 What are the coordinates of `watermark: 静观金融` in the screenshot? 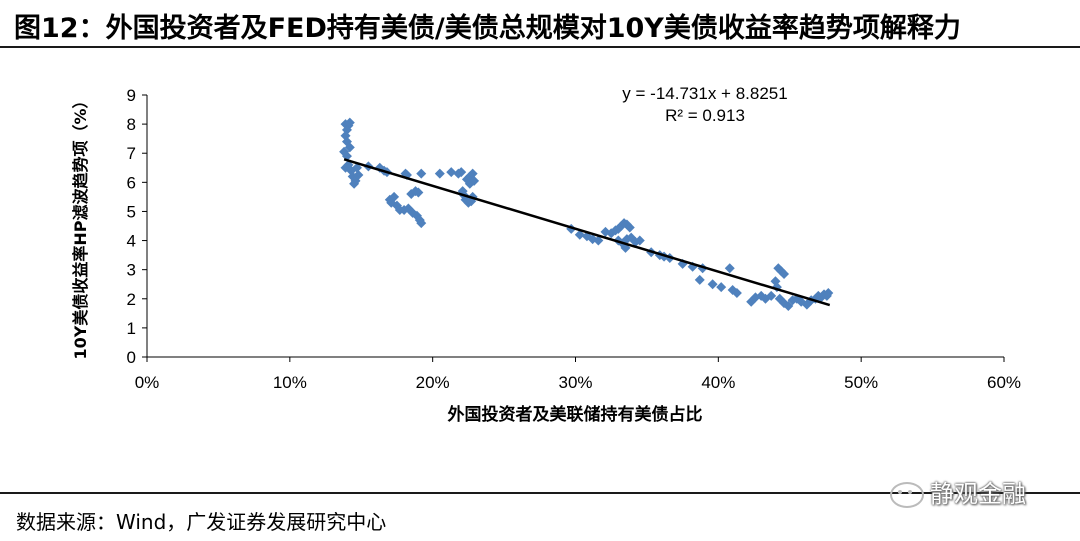 It's located at (958, 491).